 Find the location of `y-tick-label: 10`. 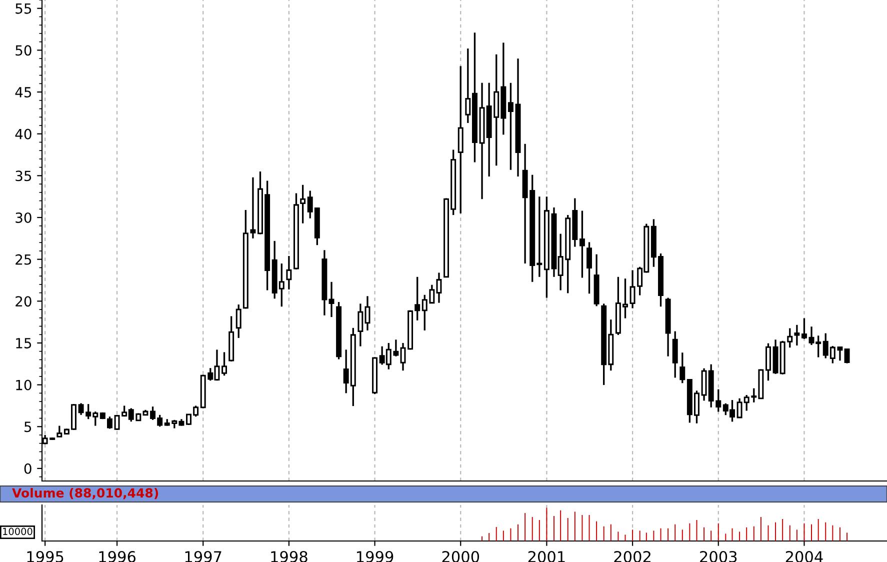

y-tick-label: 10 is located at coordinates (24, 385).